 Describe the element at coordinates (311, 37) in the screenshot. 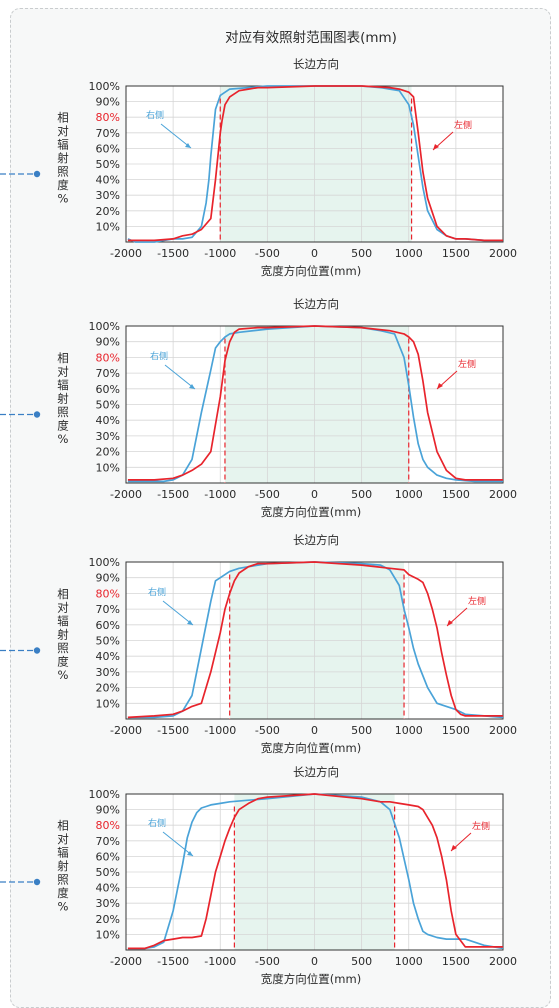

I see `page-title: 对应有效照射范围图表(mm)` at that location.